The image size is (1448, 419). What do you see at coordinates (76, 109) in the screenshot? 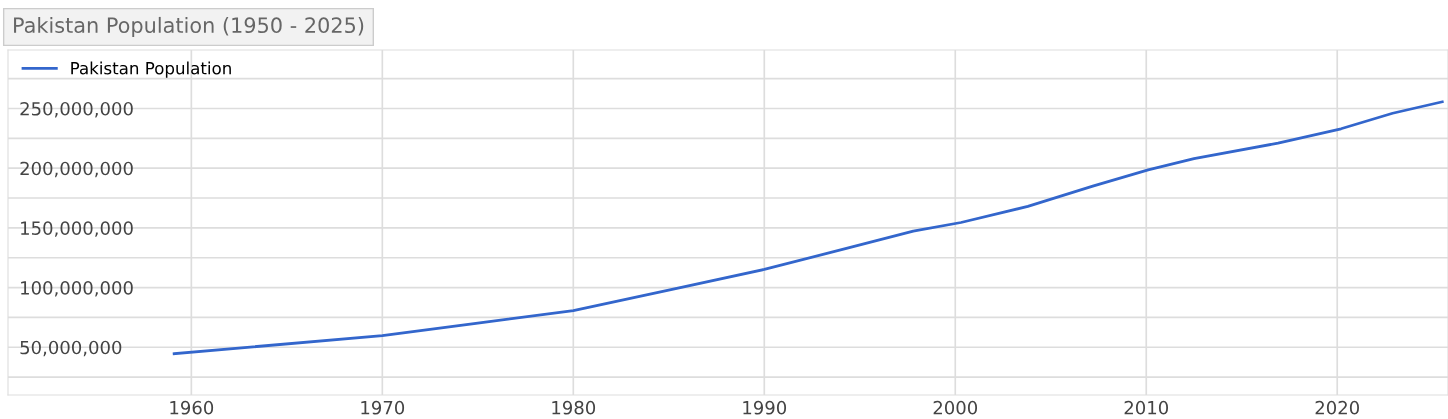
I see `y-tick-label: 250,000,000` at bounding box center [76, 109].